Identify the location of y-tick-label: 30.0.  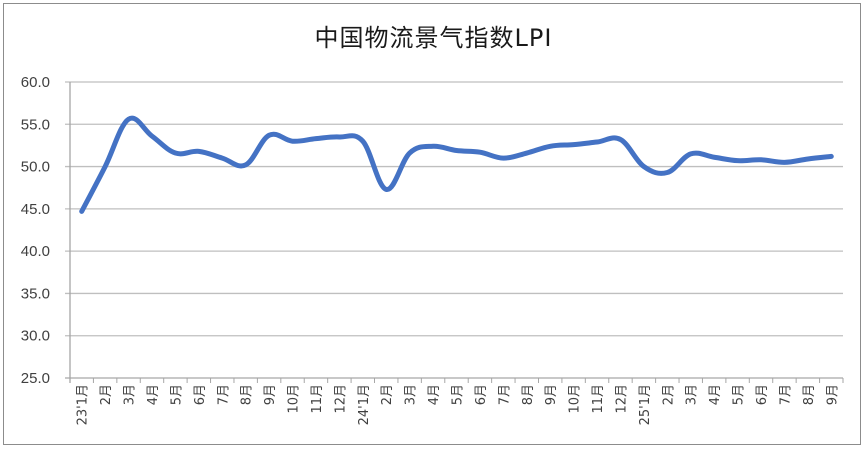
(35, 336).